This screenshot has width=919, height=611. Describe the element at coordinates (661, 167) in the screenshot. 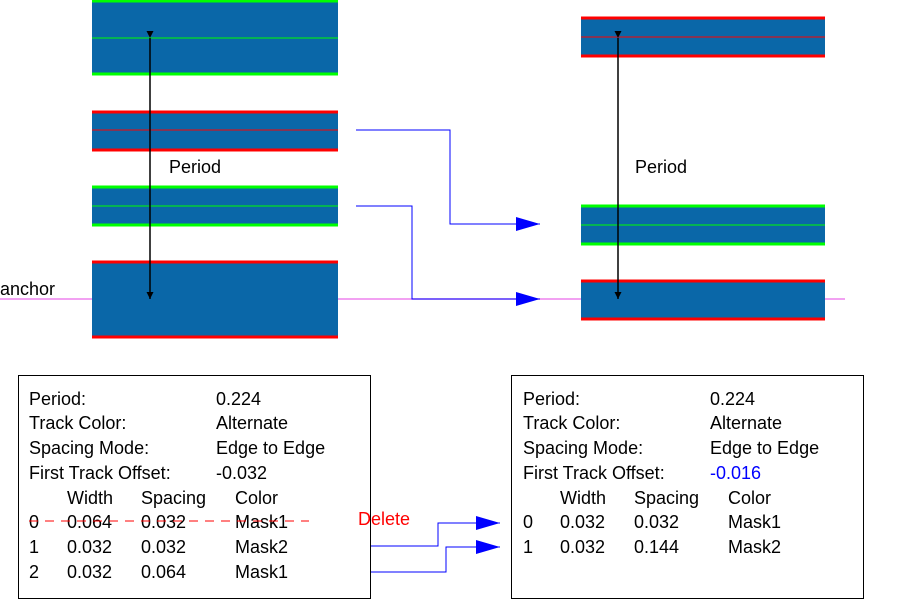

I see `right-period-label: Period` at that location.